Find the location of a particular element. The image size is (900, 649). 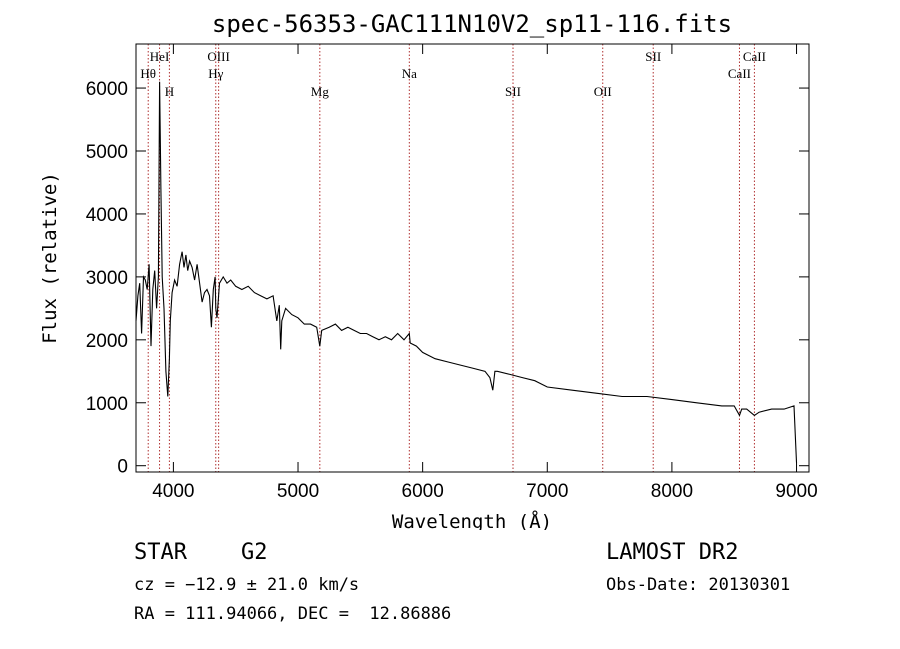

y-tick-label: 1000 is located at coordinates (107, 404).